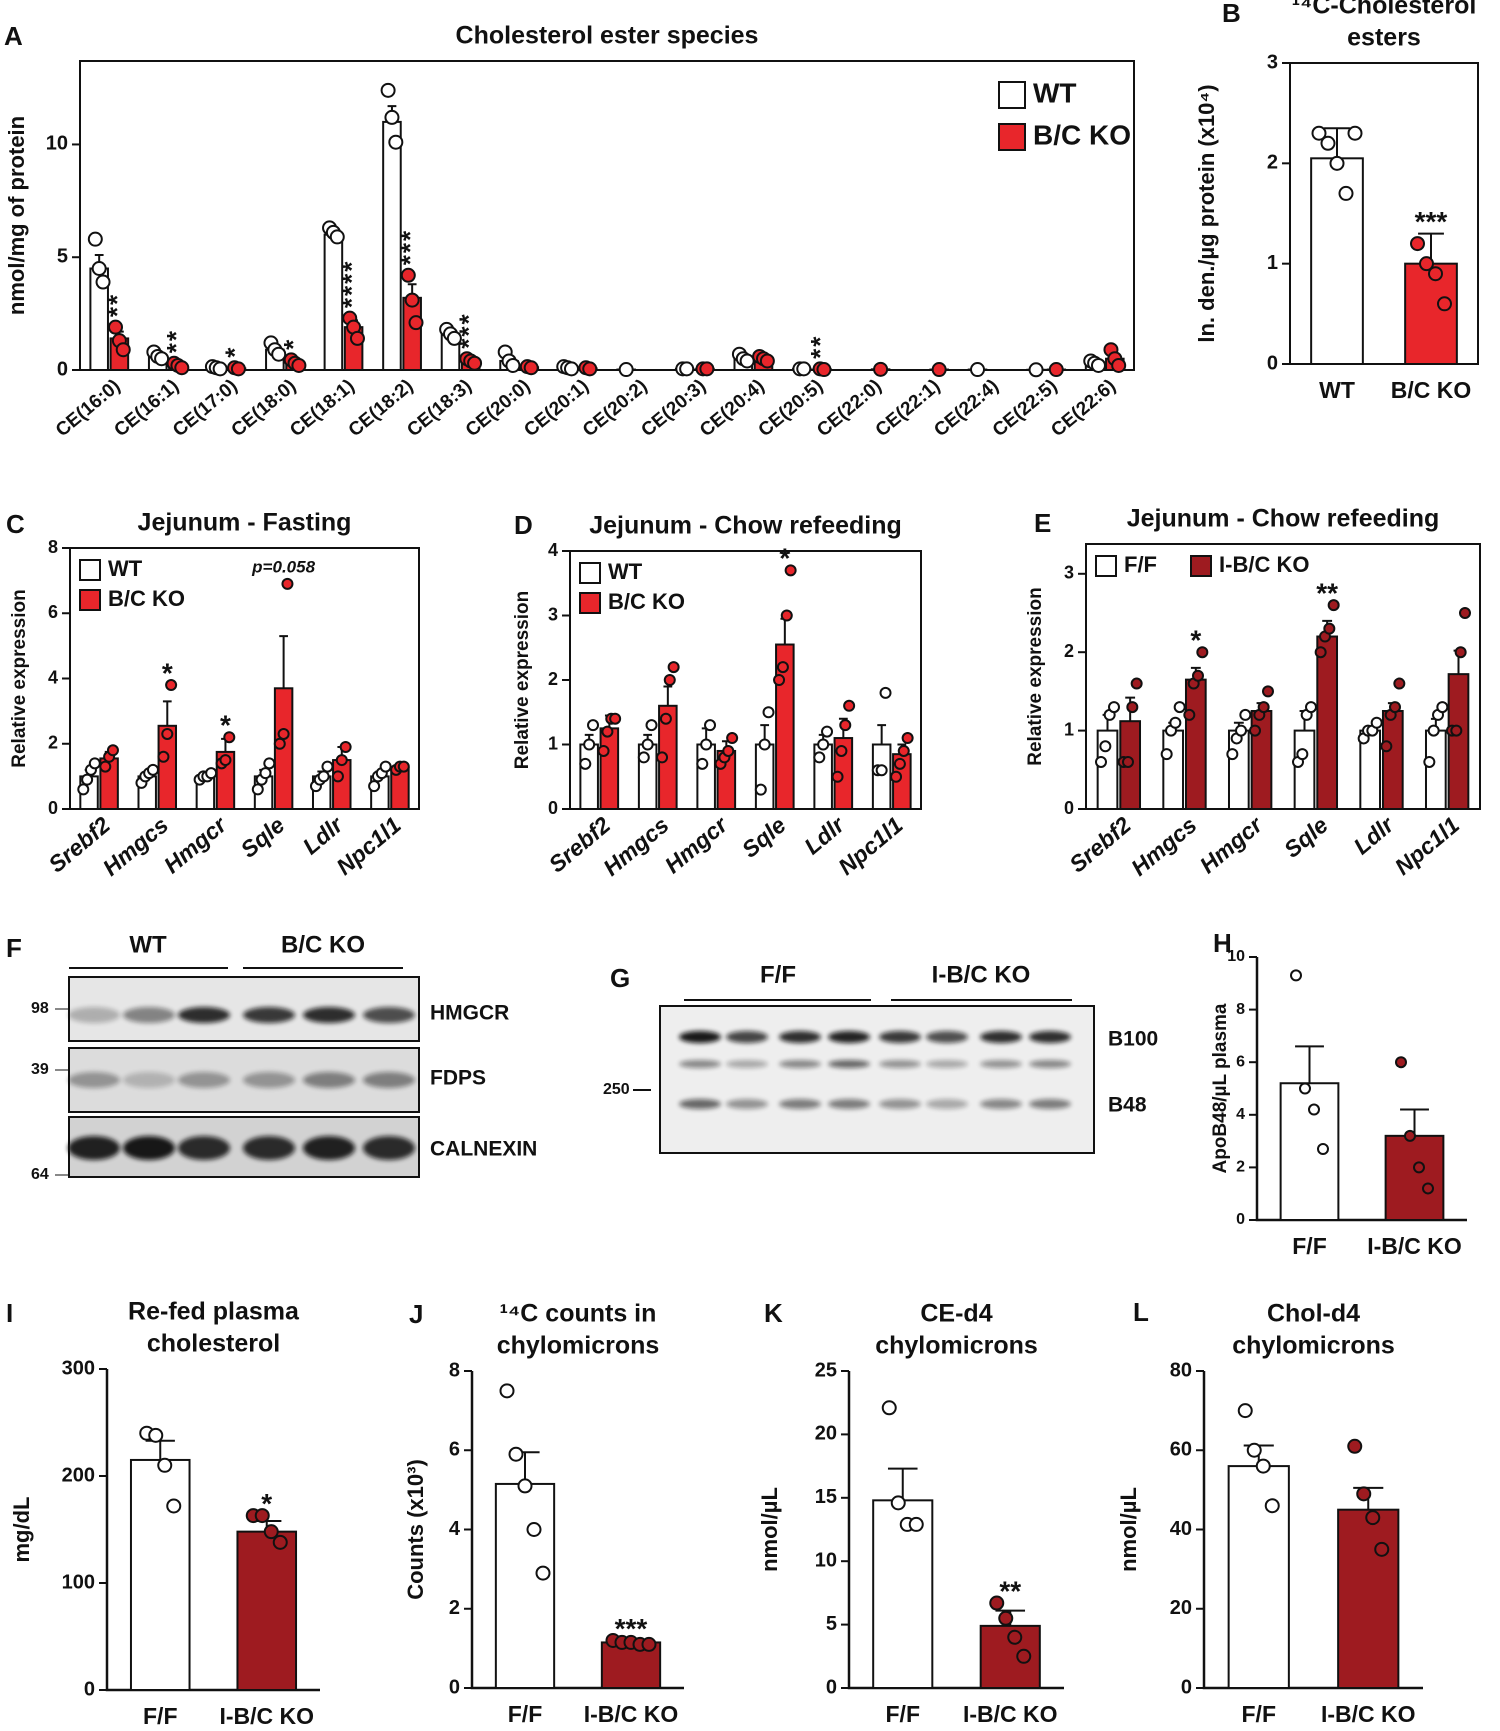 This screenshot has height=1731, width=1500. Describe the element at coordinates (1181, 1608) in the screenshot. I see `y-tick-label: 20` at that location.